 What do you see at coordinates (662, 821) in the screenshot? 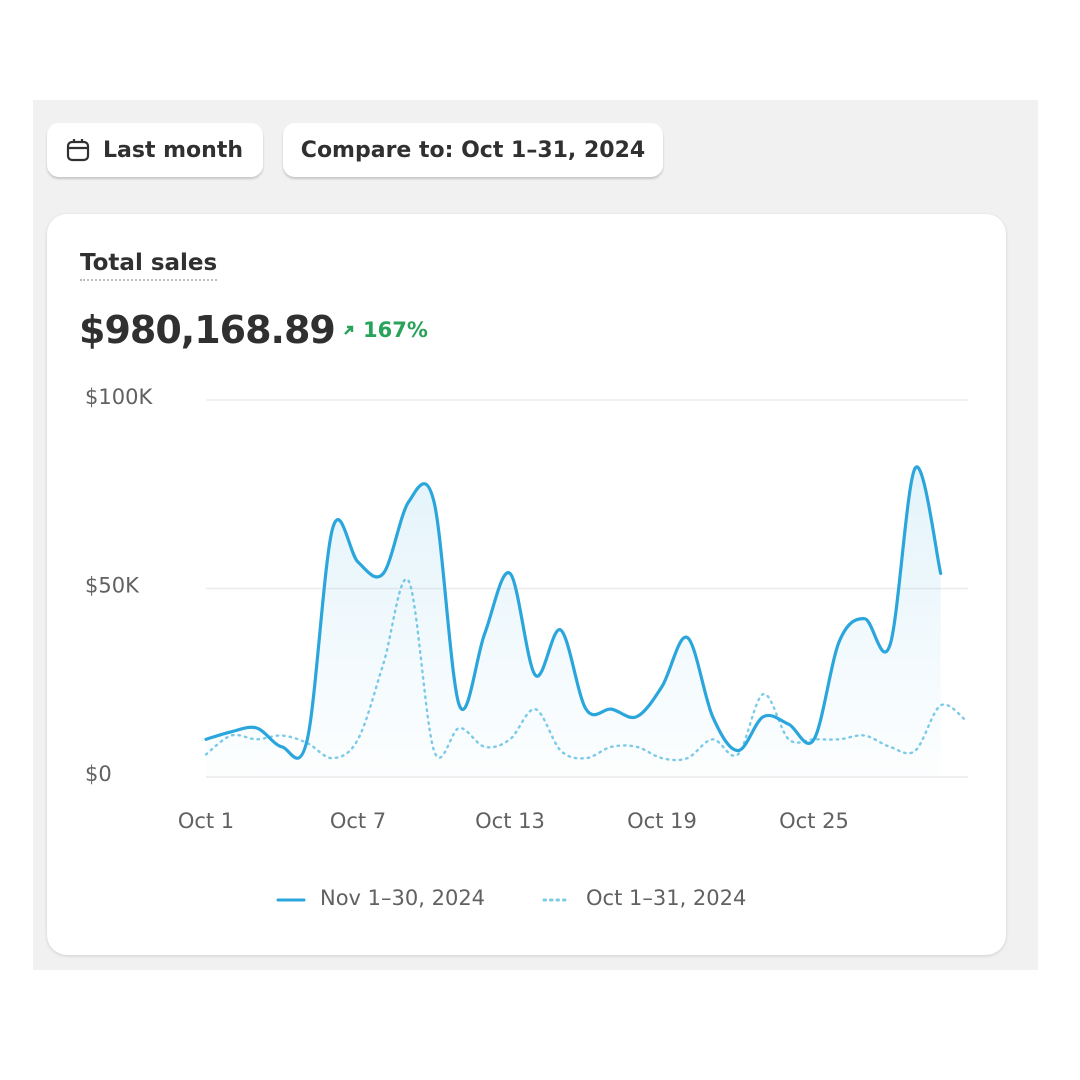
I see `x-tick-label: Oct 19` at bounding box center [662, 821].